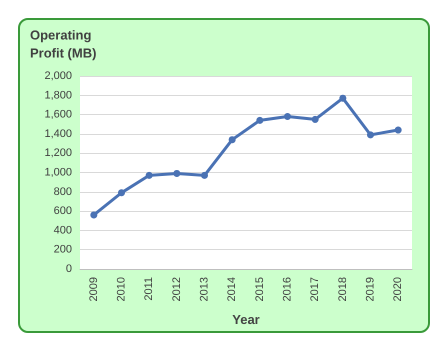 Image resolution: width=446 pixels, height=350 pixels. What do you see at coordinates (398, 289) in the screenshot?
I see `x-tick-label: 2020` at bounding box center [398, 289].